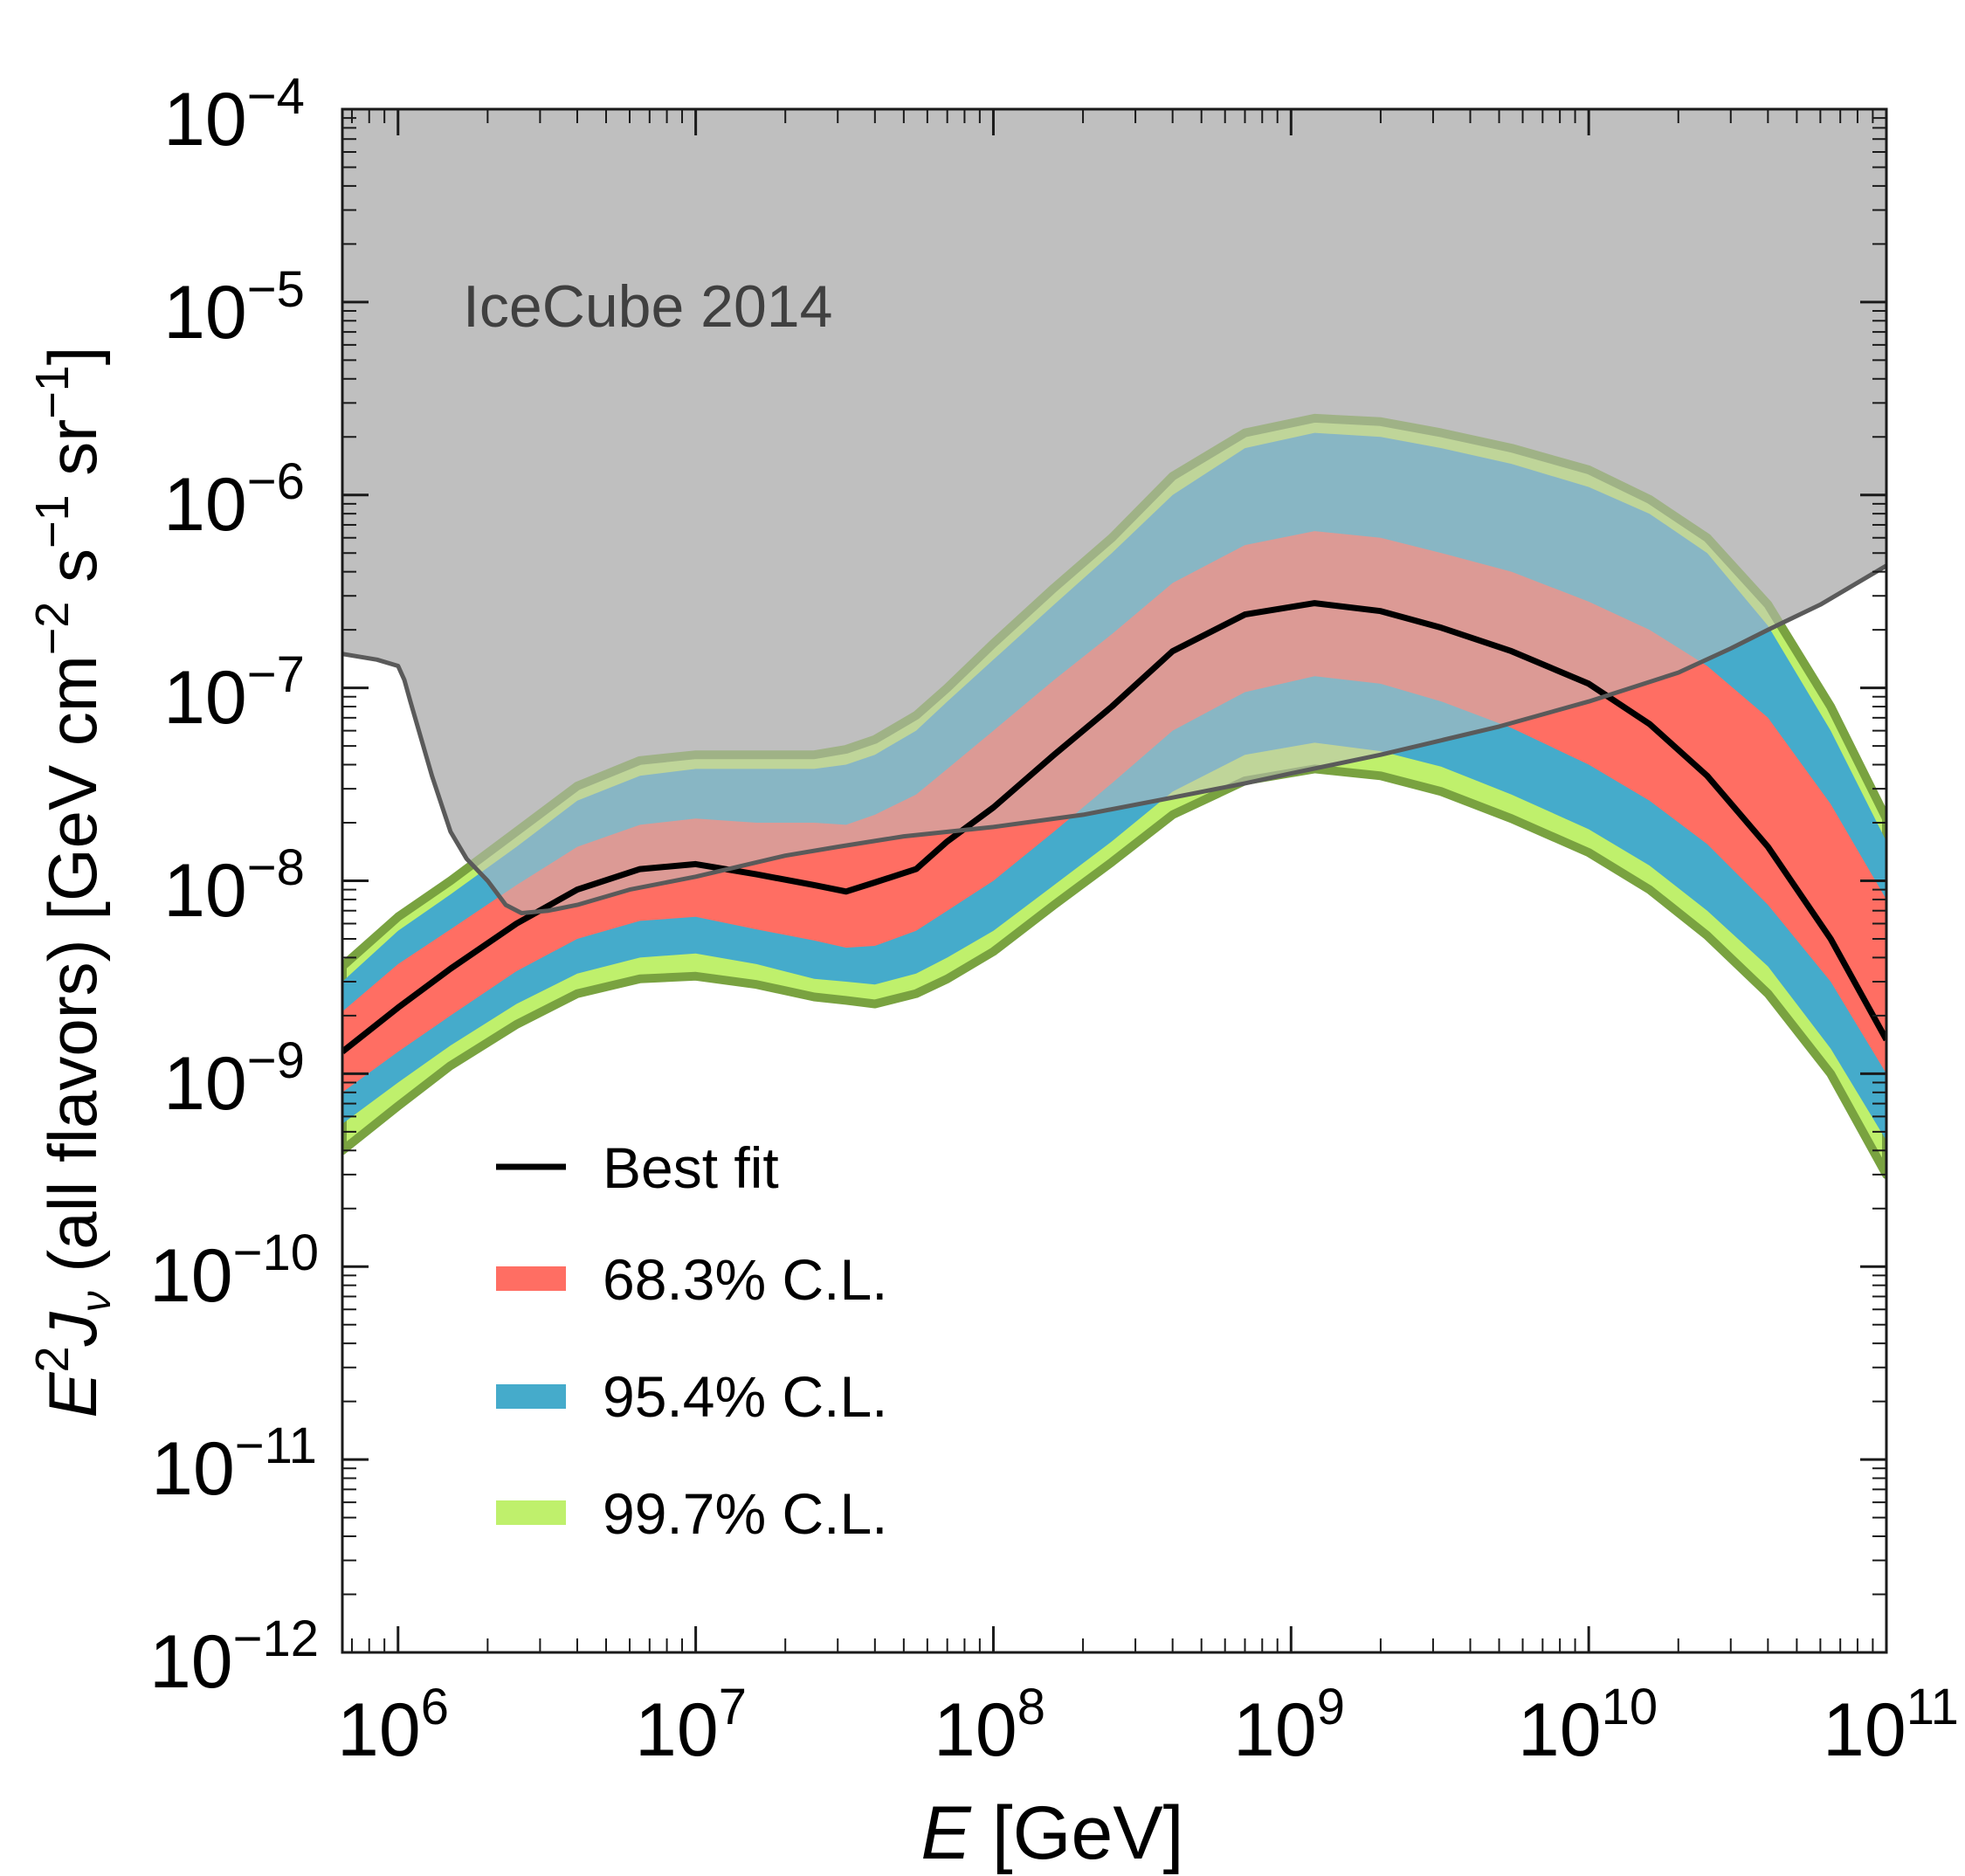 This screenshot has width=1965, height=1876. I want to click on x-tick-label: 10⁷, so click(691, 1726).